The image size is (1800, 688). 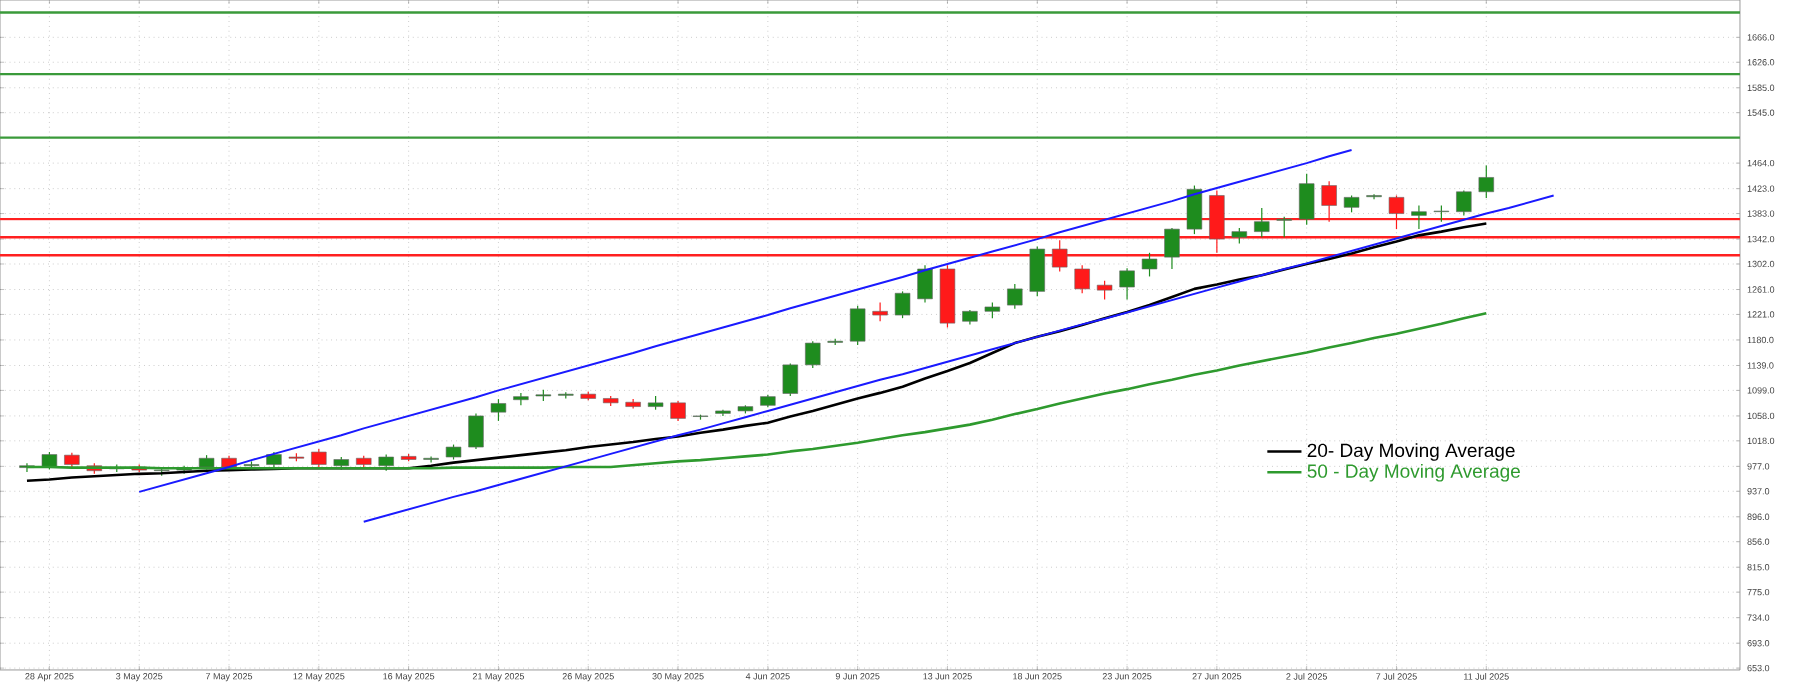 What do you see at coordinates (1413, 472) in the screenshot?
I see `legend-label: 50 - Day Moving Average` at bounding box center [1413, 472].